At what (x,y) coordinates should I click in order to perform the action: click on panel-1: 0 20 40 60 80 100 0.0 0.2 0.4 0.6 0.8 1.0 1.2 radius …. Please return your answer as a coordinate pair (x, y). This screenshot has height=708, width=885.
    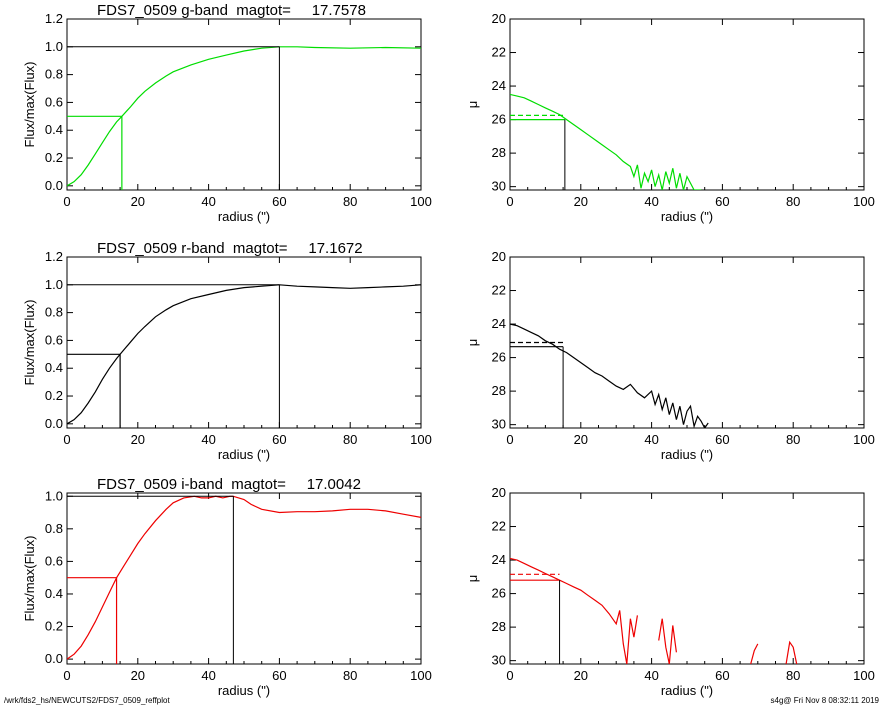
    Looking at the image, I should click on (227, 113).